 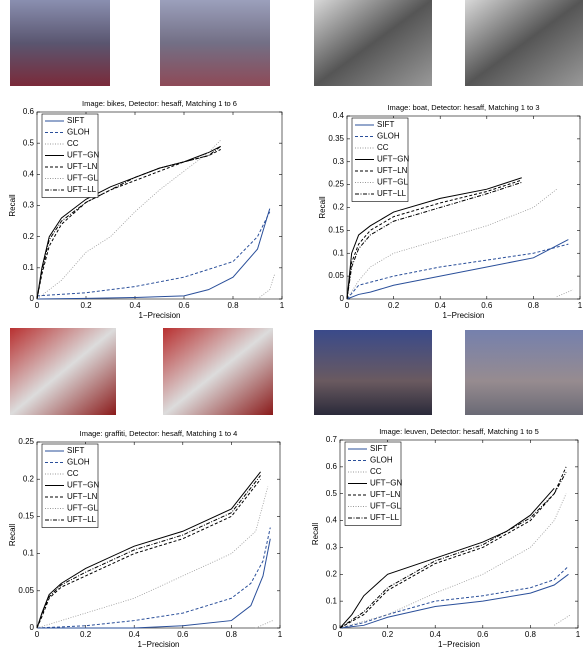 What do you see at coordinates (332, 439) in the screenshot?
I see `y-tick-label: 0.7` at bounding box center [332, 439].